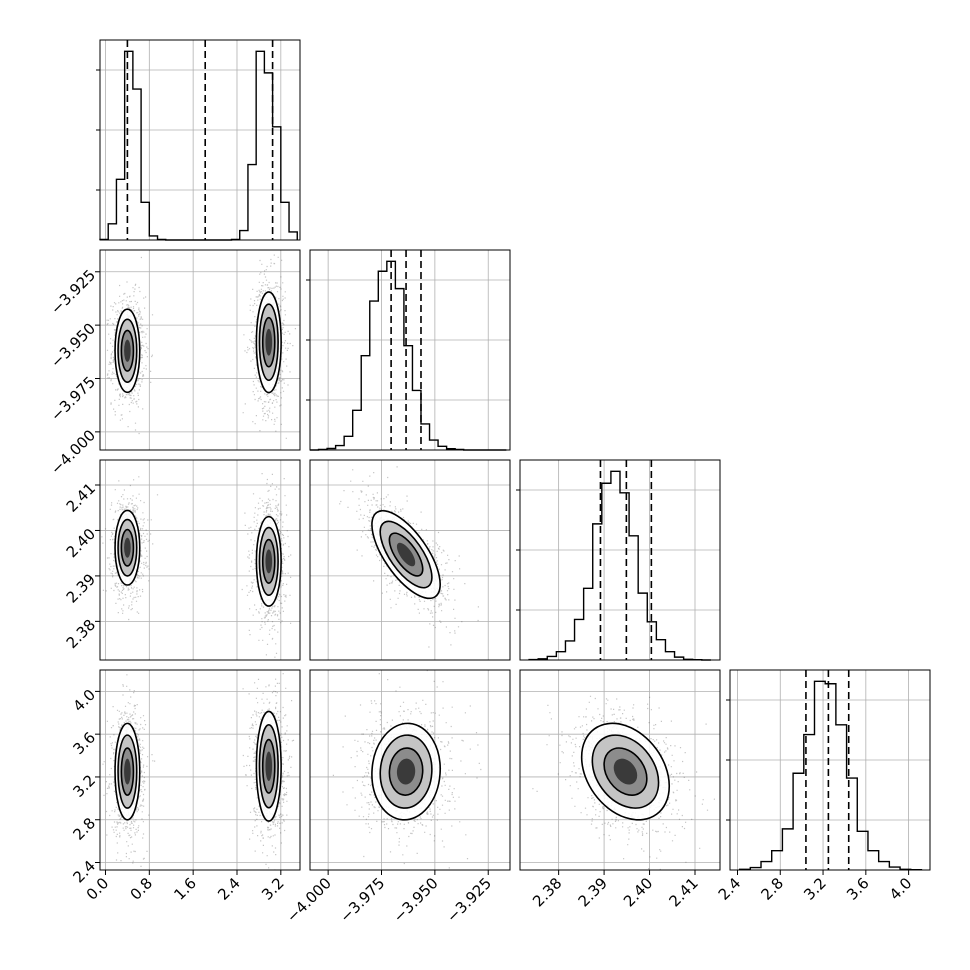  What do you see at coordinates (593, 892) in the screenshot?
I see `x-tick-label: 2.39` at bounding box center [593, 892].